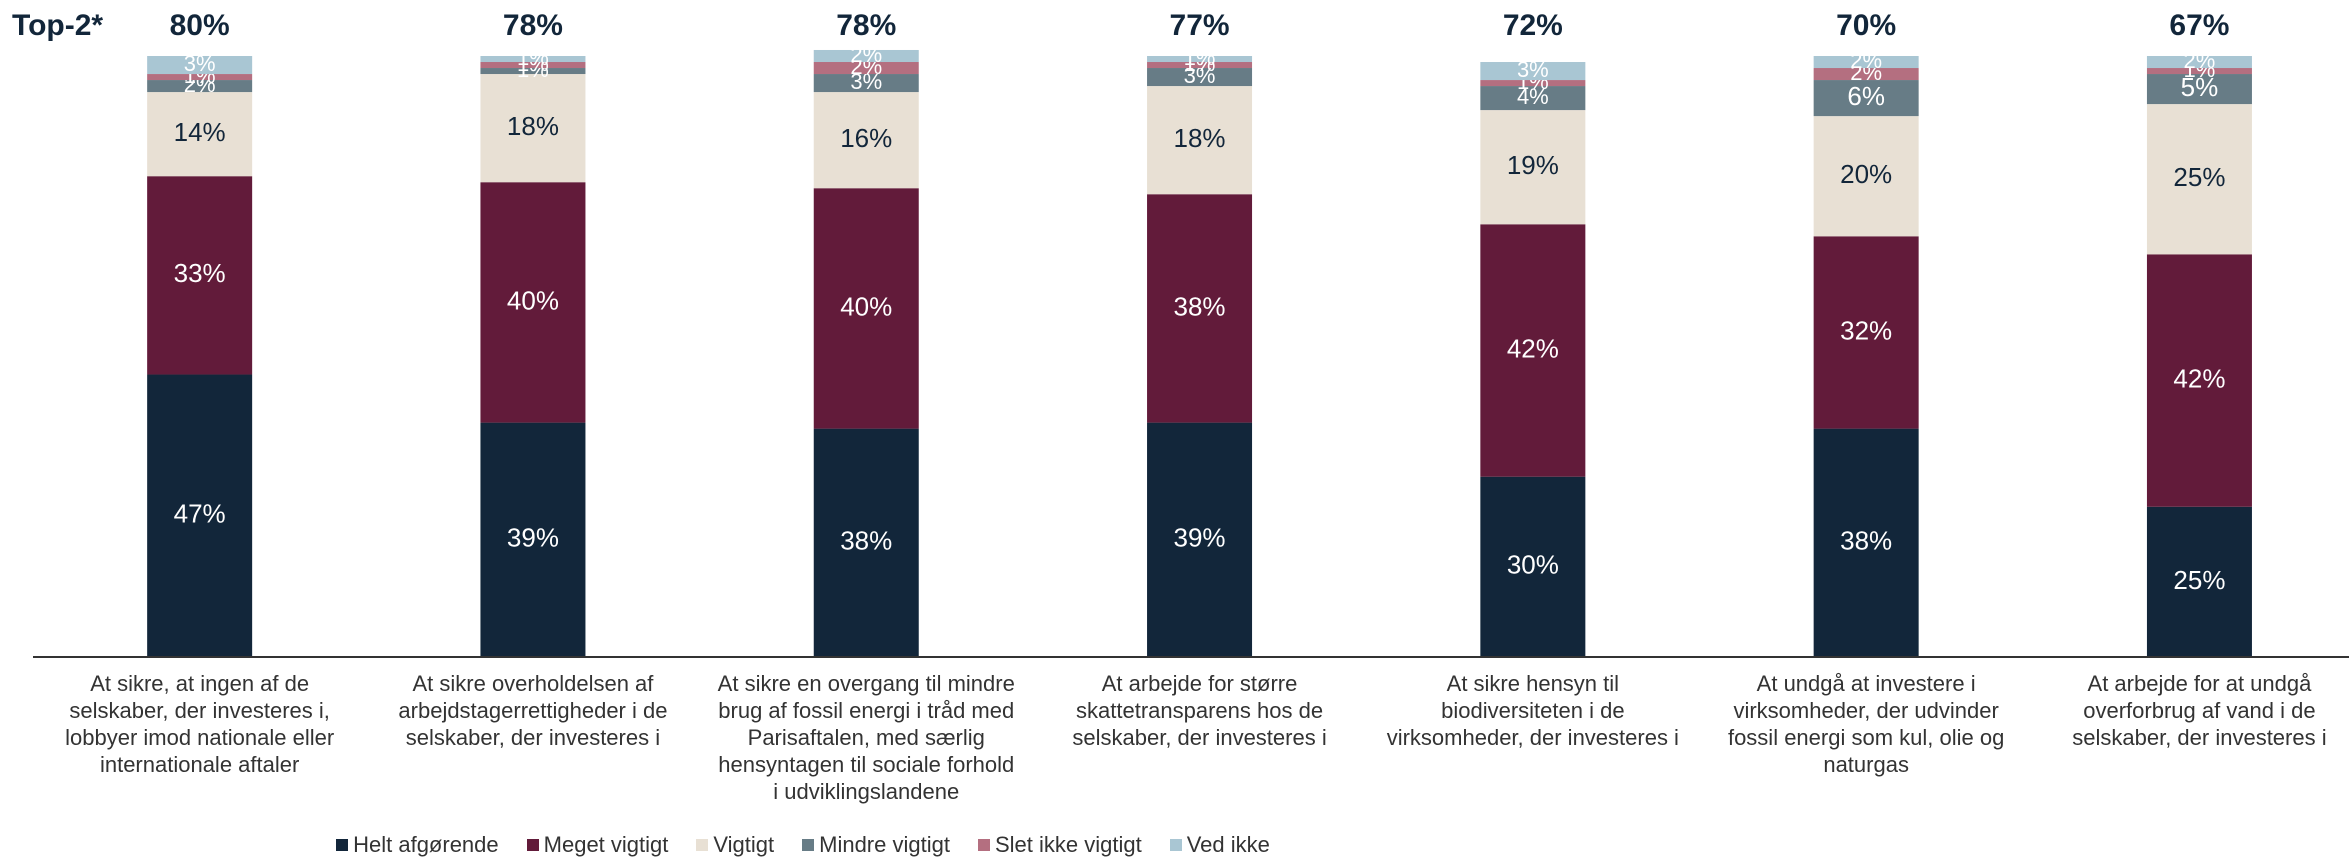  I want to click on legend-item: Helt afgørende, so click(417, 845).